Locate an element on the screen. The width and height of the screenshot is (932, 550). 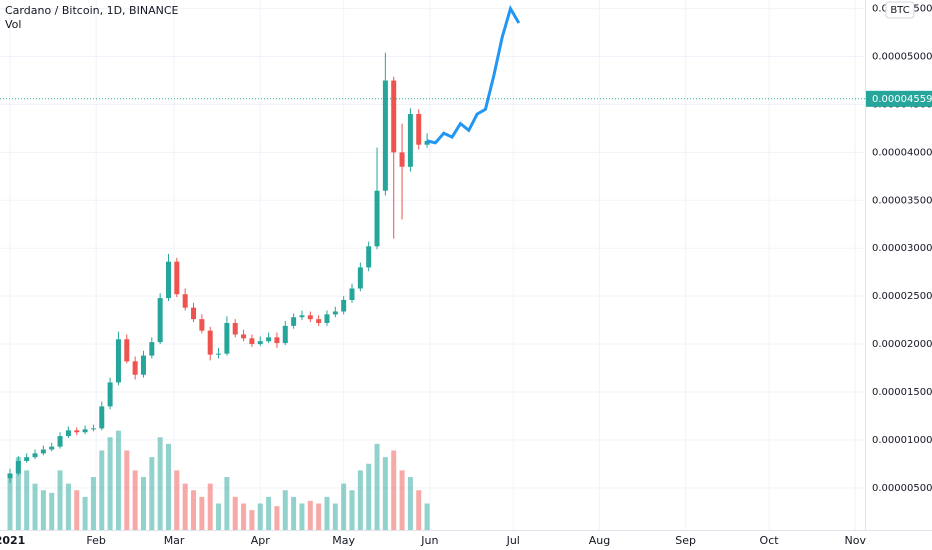
currency-box is located at coordinates (900, 10).